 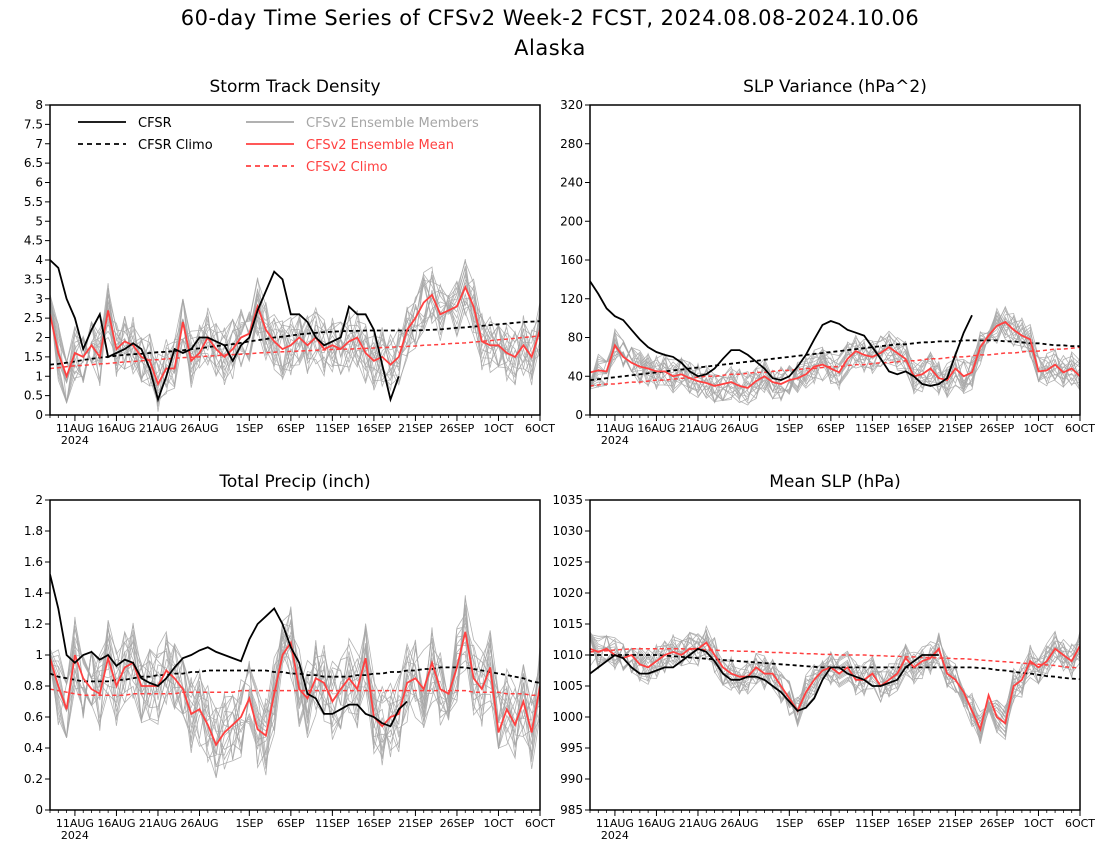 What do you see at coordinates (835, 87) in the screenshot?
I see `panel-title: SLP Variance (hPa^2)` at bounding box center [835, 87].